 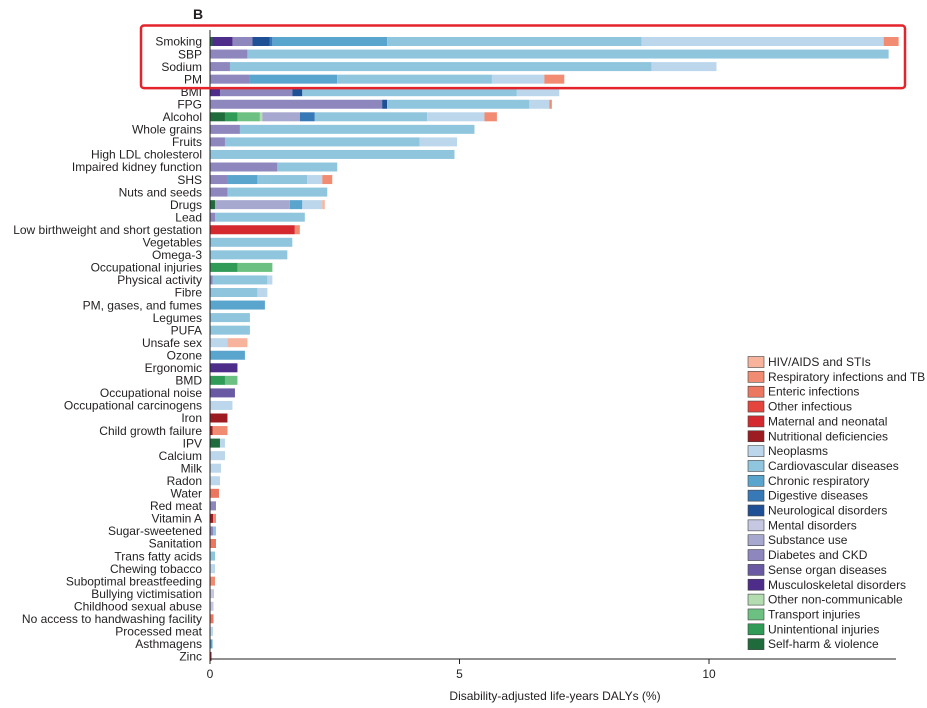 I want to click on risk-label-no-access-to-handwashing-facility: No access to handwashing facility, so click(x=112, y=619).